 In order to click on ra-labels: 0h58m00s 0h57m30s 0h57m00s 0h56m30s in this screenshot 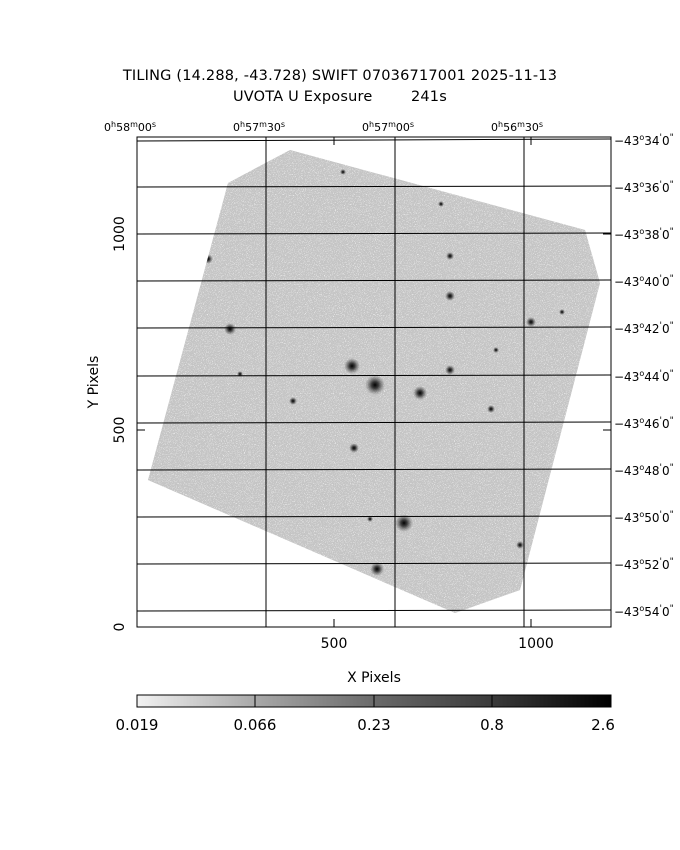, I will do `click(323, 127)`.